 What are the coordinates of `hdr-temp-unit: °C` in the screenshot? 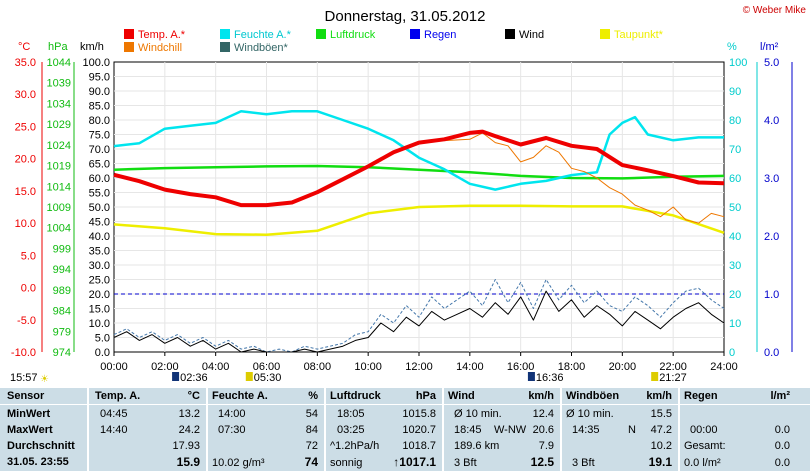 It's located at (193, 396).